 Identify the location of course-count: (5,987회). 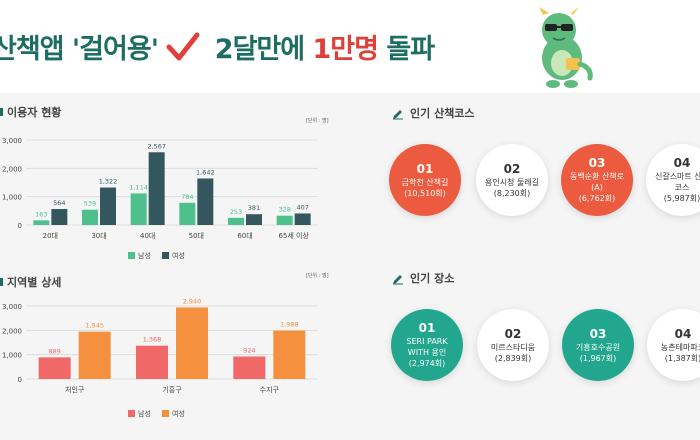
(681, 198).